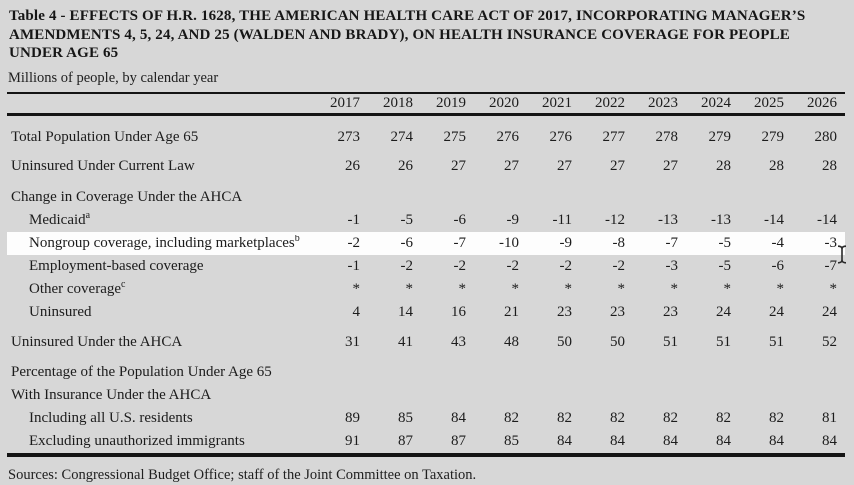  Describe the element at coordinates (827, 219) in the screenshot. I see `value-cell: -14` at that location.